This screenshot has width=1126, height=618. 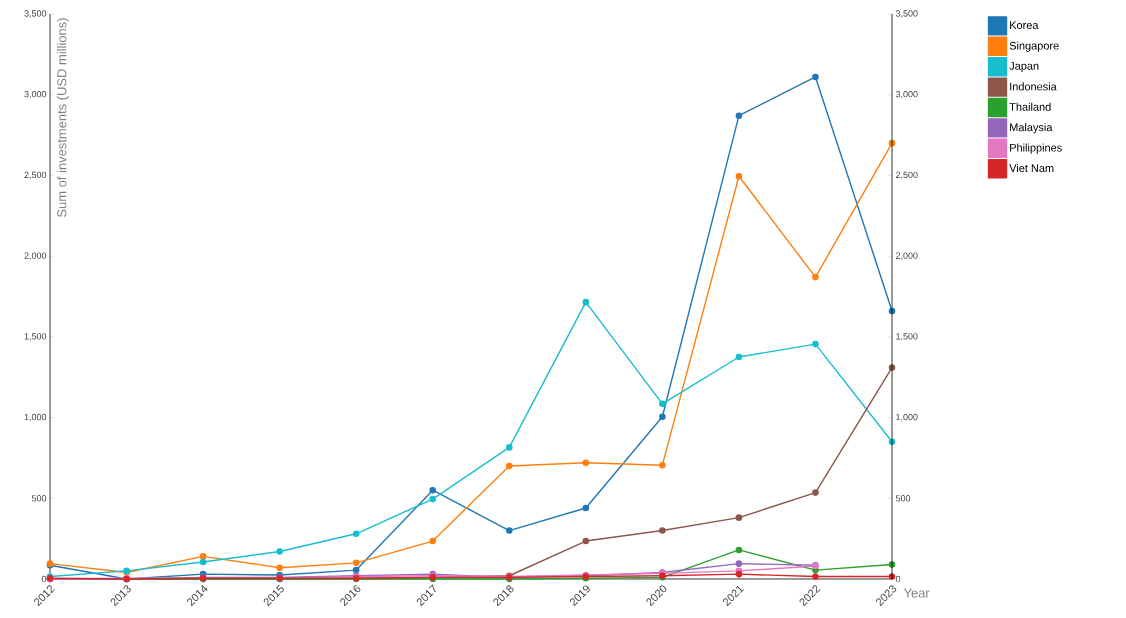 I want to click on y-tick-label: 3,500, so click(x=35, y=14).